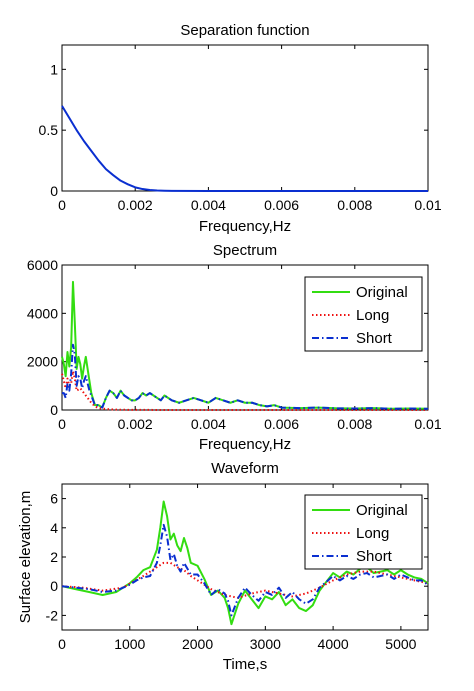 The width and height of the screenshot is (474, 691). I want to click on x-tick-label: 2000, so click(197, 644).